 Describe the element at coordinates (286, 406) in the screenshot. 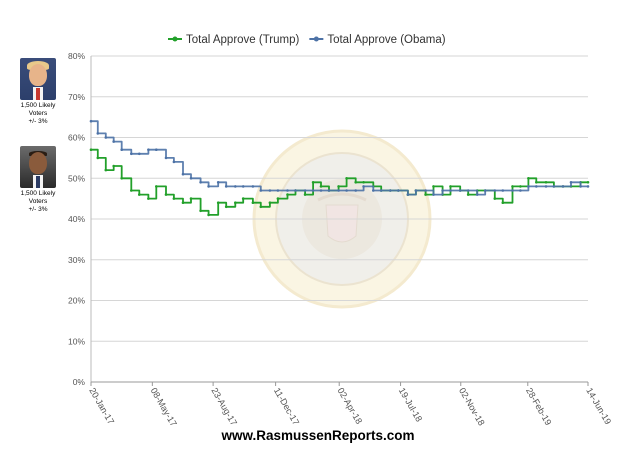

I see `x-tick-label: 11-Dec-17` at that location.